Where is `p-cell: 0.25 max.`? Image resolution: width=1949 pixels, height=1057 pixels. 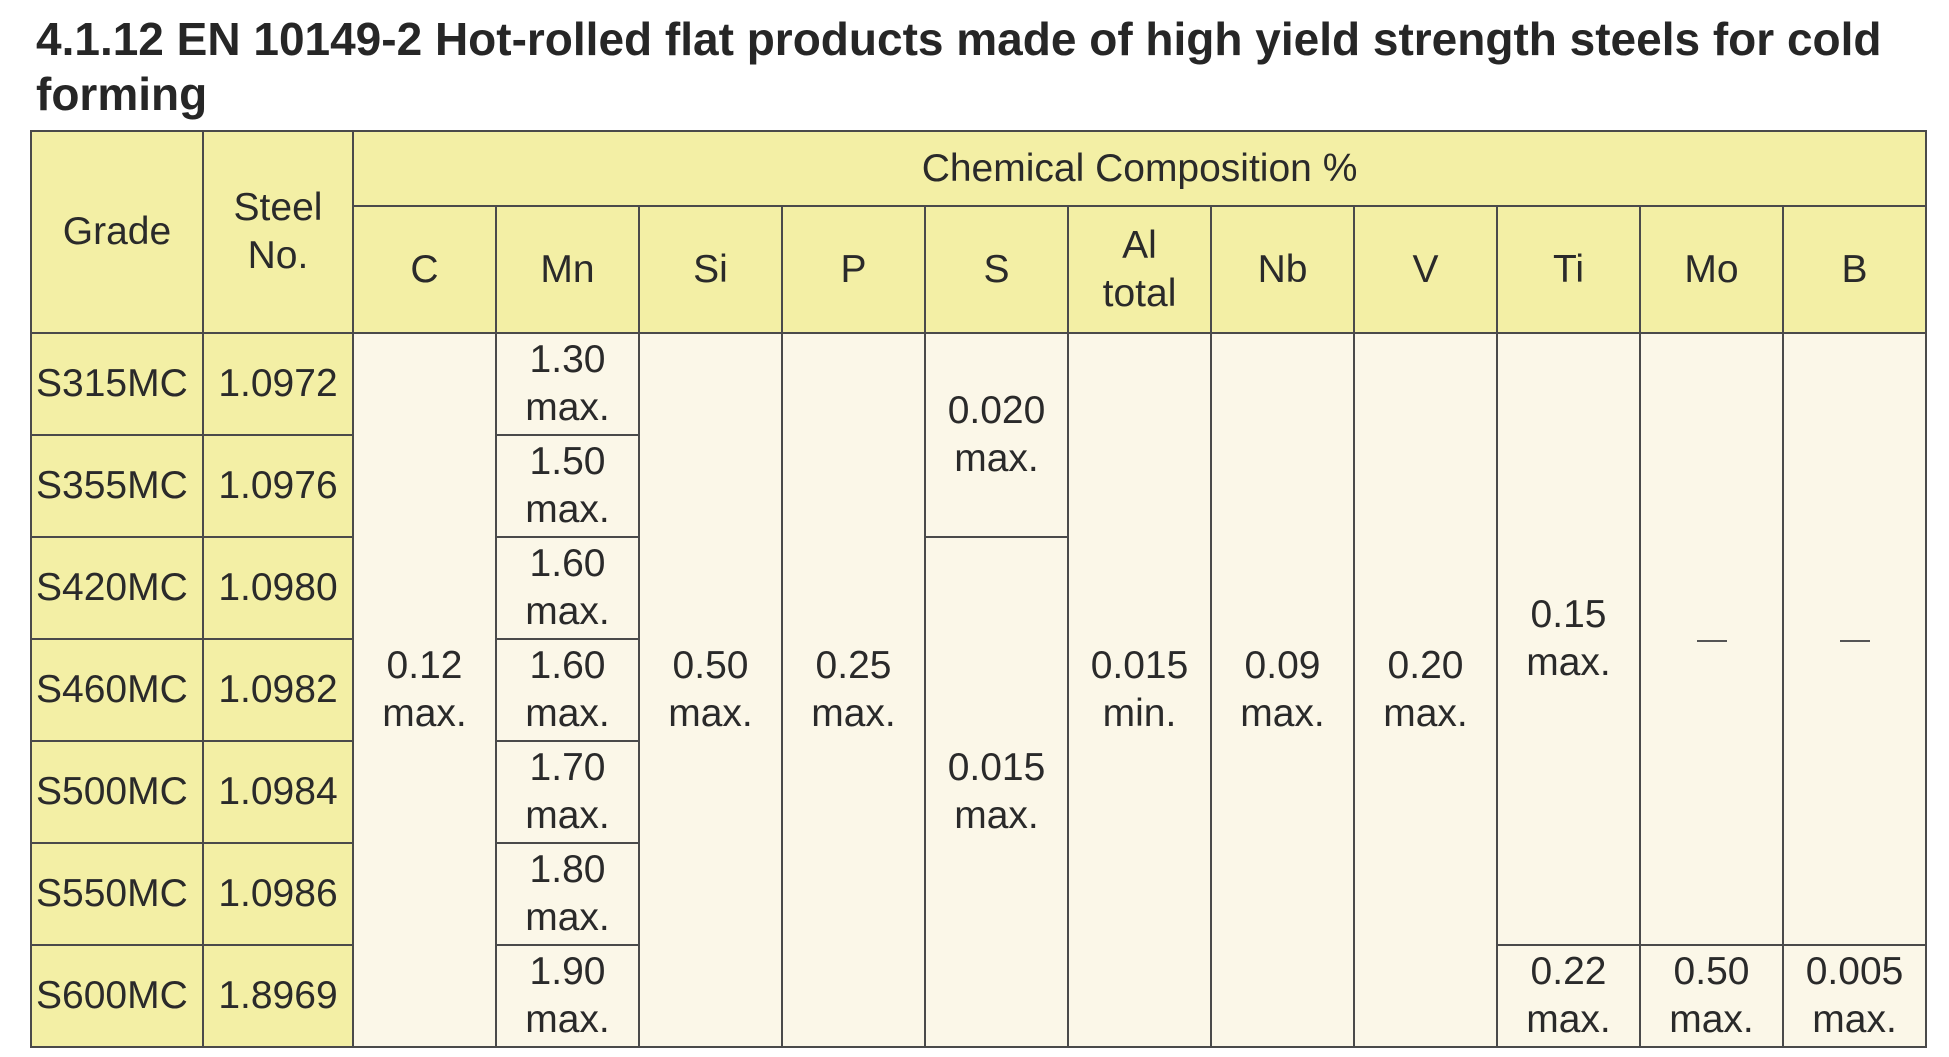
p-cell: 0.25 max. is located at coordinates (853, 690).